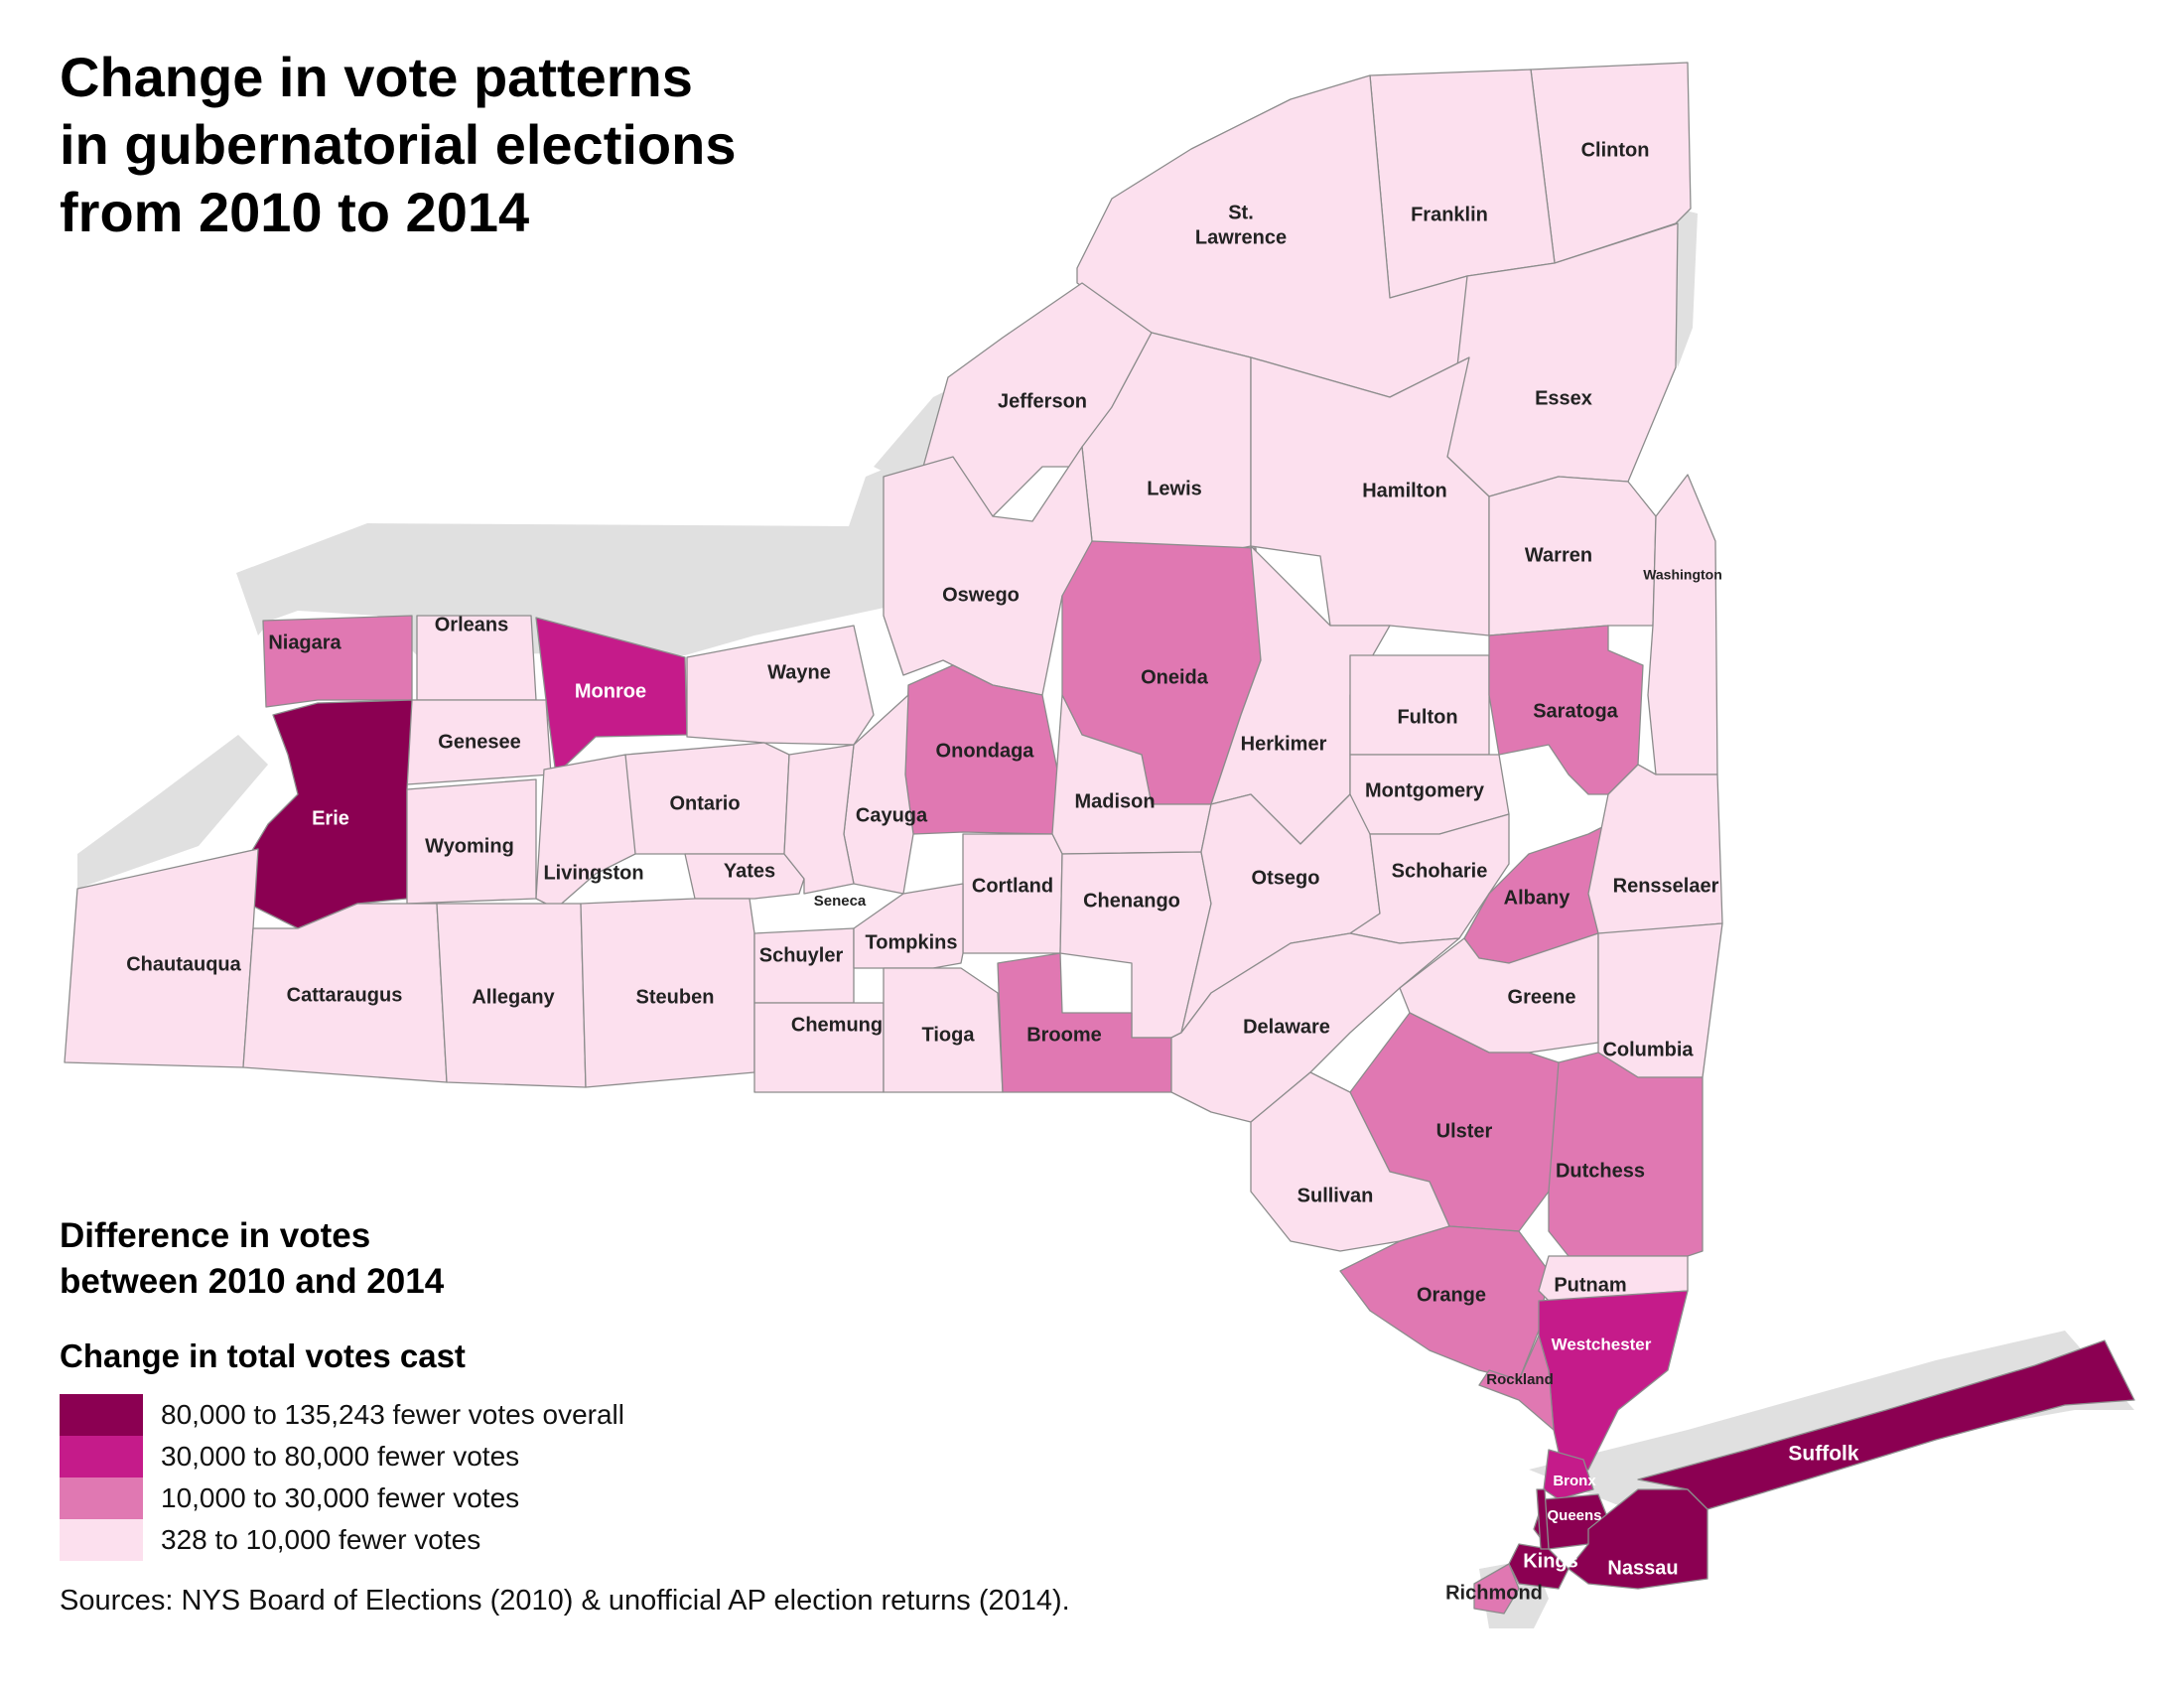 The image size is (2184, 1688). Describe the element at coordinates (1335, 1195) in the screenshot. I see `label-sullivan: Sullivan` at that location.